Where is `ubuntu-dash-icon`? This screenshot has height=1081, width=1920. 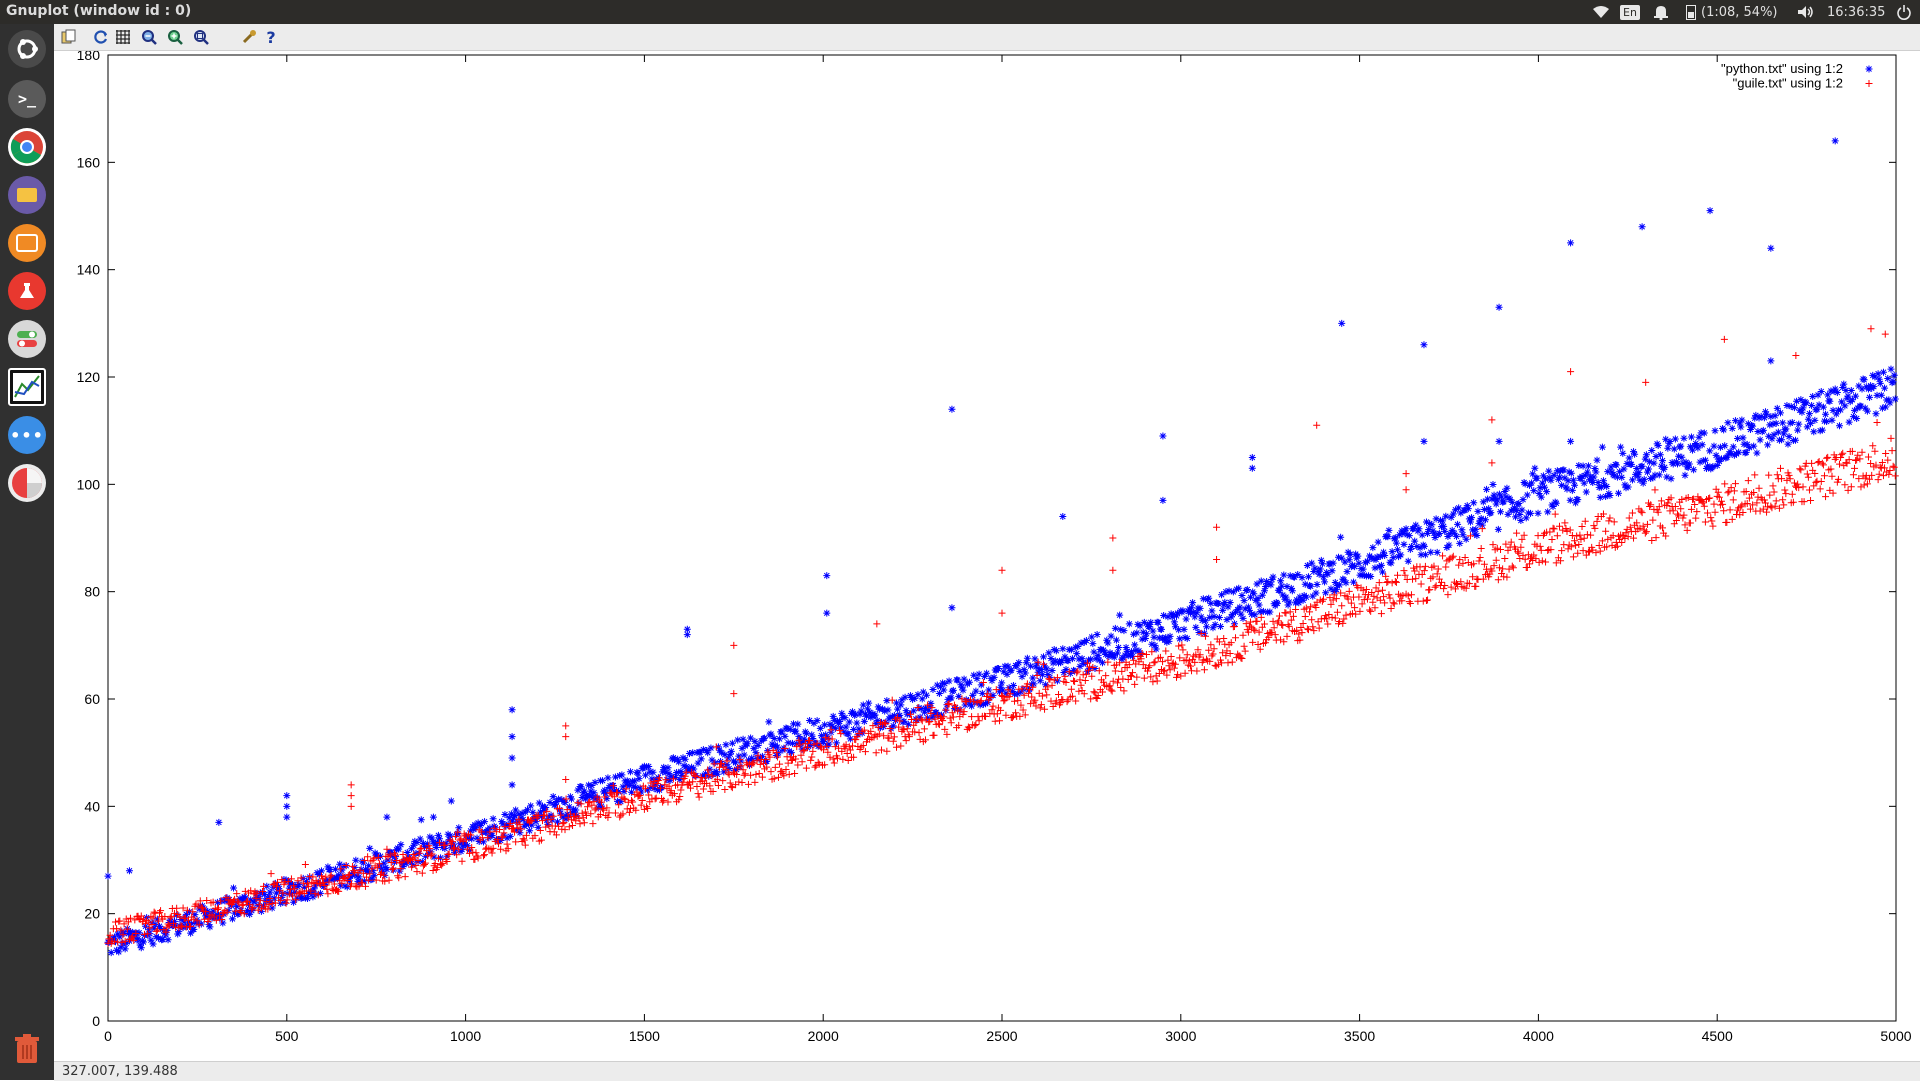
ubuntu-dash-icon is located at coordinates (27, 49).